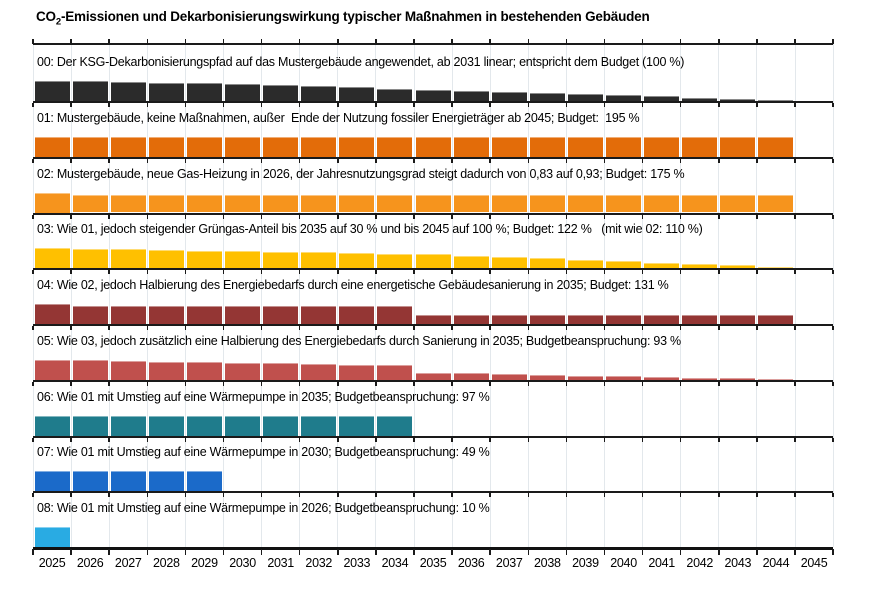 The width and height of the screenshot is (872, 591). I want to click on bar-04-2025, so click(52, 314).